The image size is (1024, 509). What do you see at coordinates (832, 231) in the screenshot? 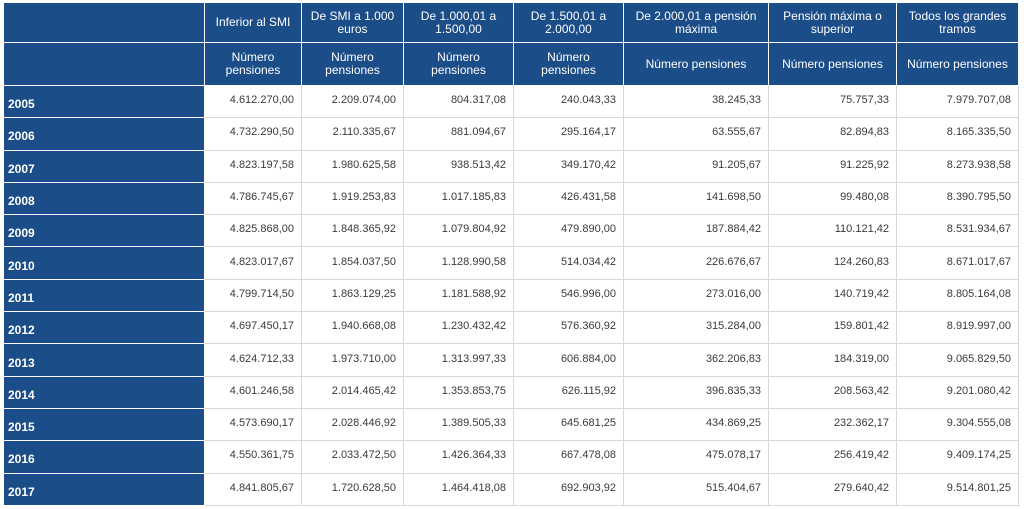
I see `table-cell: 110.121,42` at bounding box center [832, 231].